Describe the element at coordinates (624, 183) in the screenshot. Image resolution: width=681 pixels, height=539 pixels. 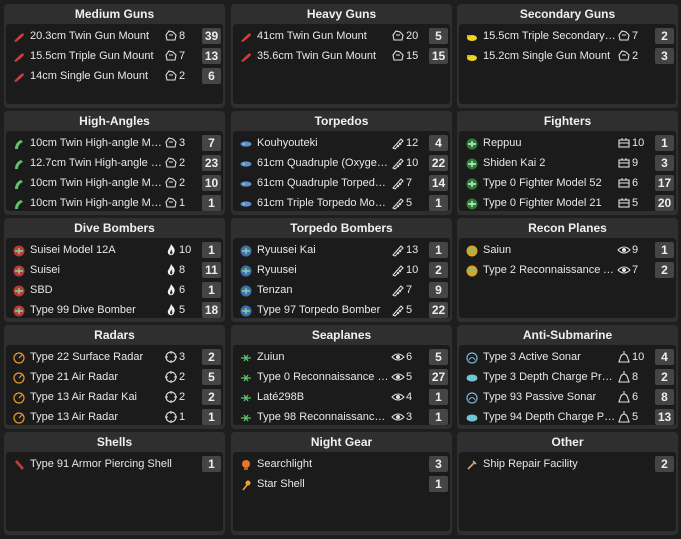
I see `anti-air-icon` at that location.